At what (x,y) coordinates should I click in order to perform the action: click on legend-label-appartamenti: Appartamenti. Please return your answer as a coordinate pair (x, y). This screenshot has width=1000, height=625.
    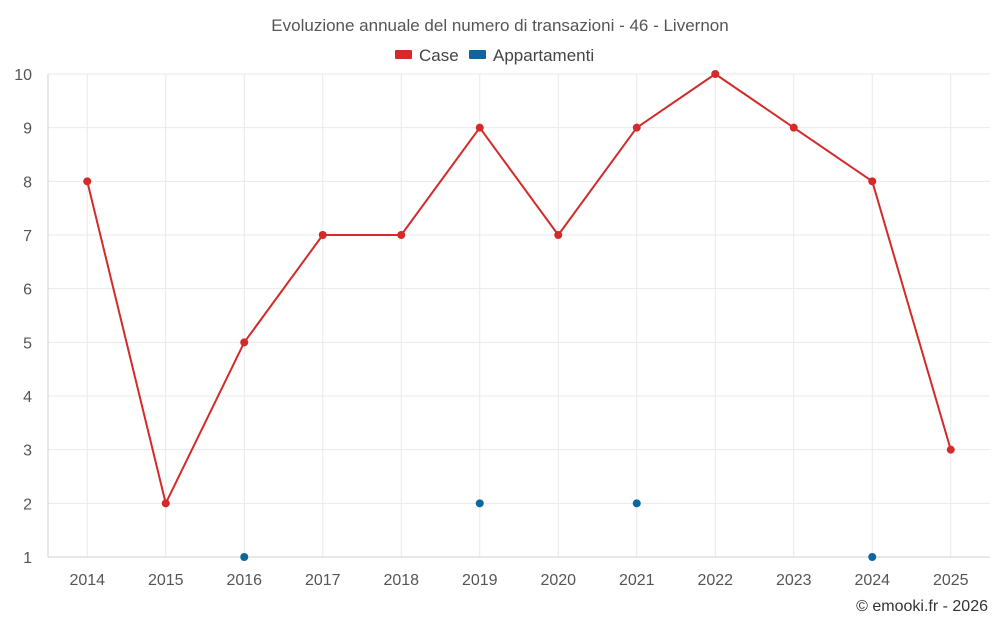
    Looking at the image, I should click on (543, 55).